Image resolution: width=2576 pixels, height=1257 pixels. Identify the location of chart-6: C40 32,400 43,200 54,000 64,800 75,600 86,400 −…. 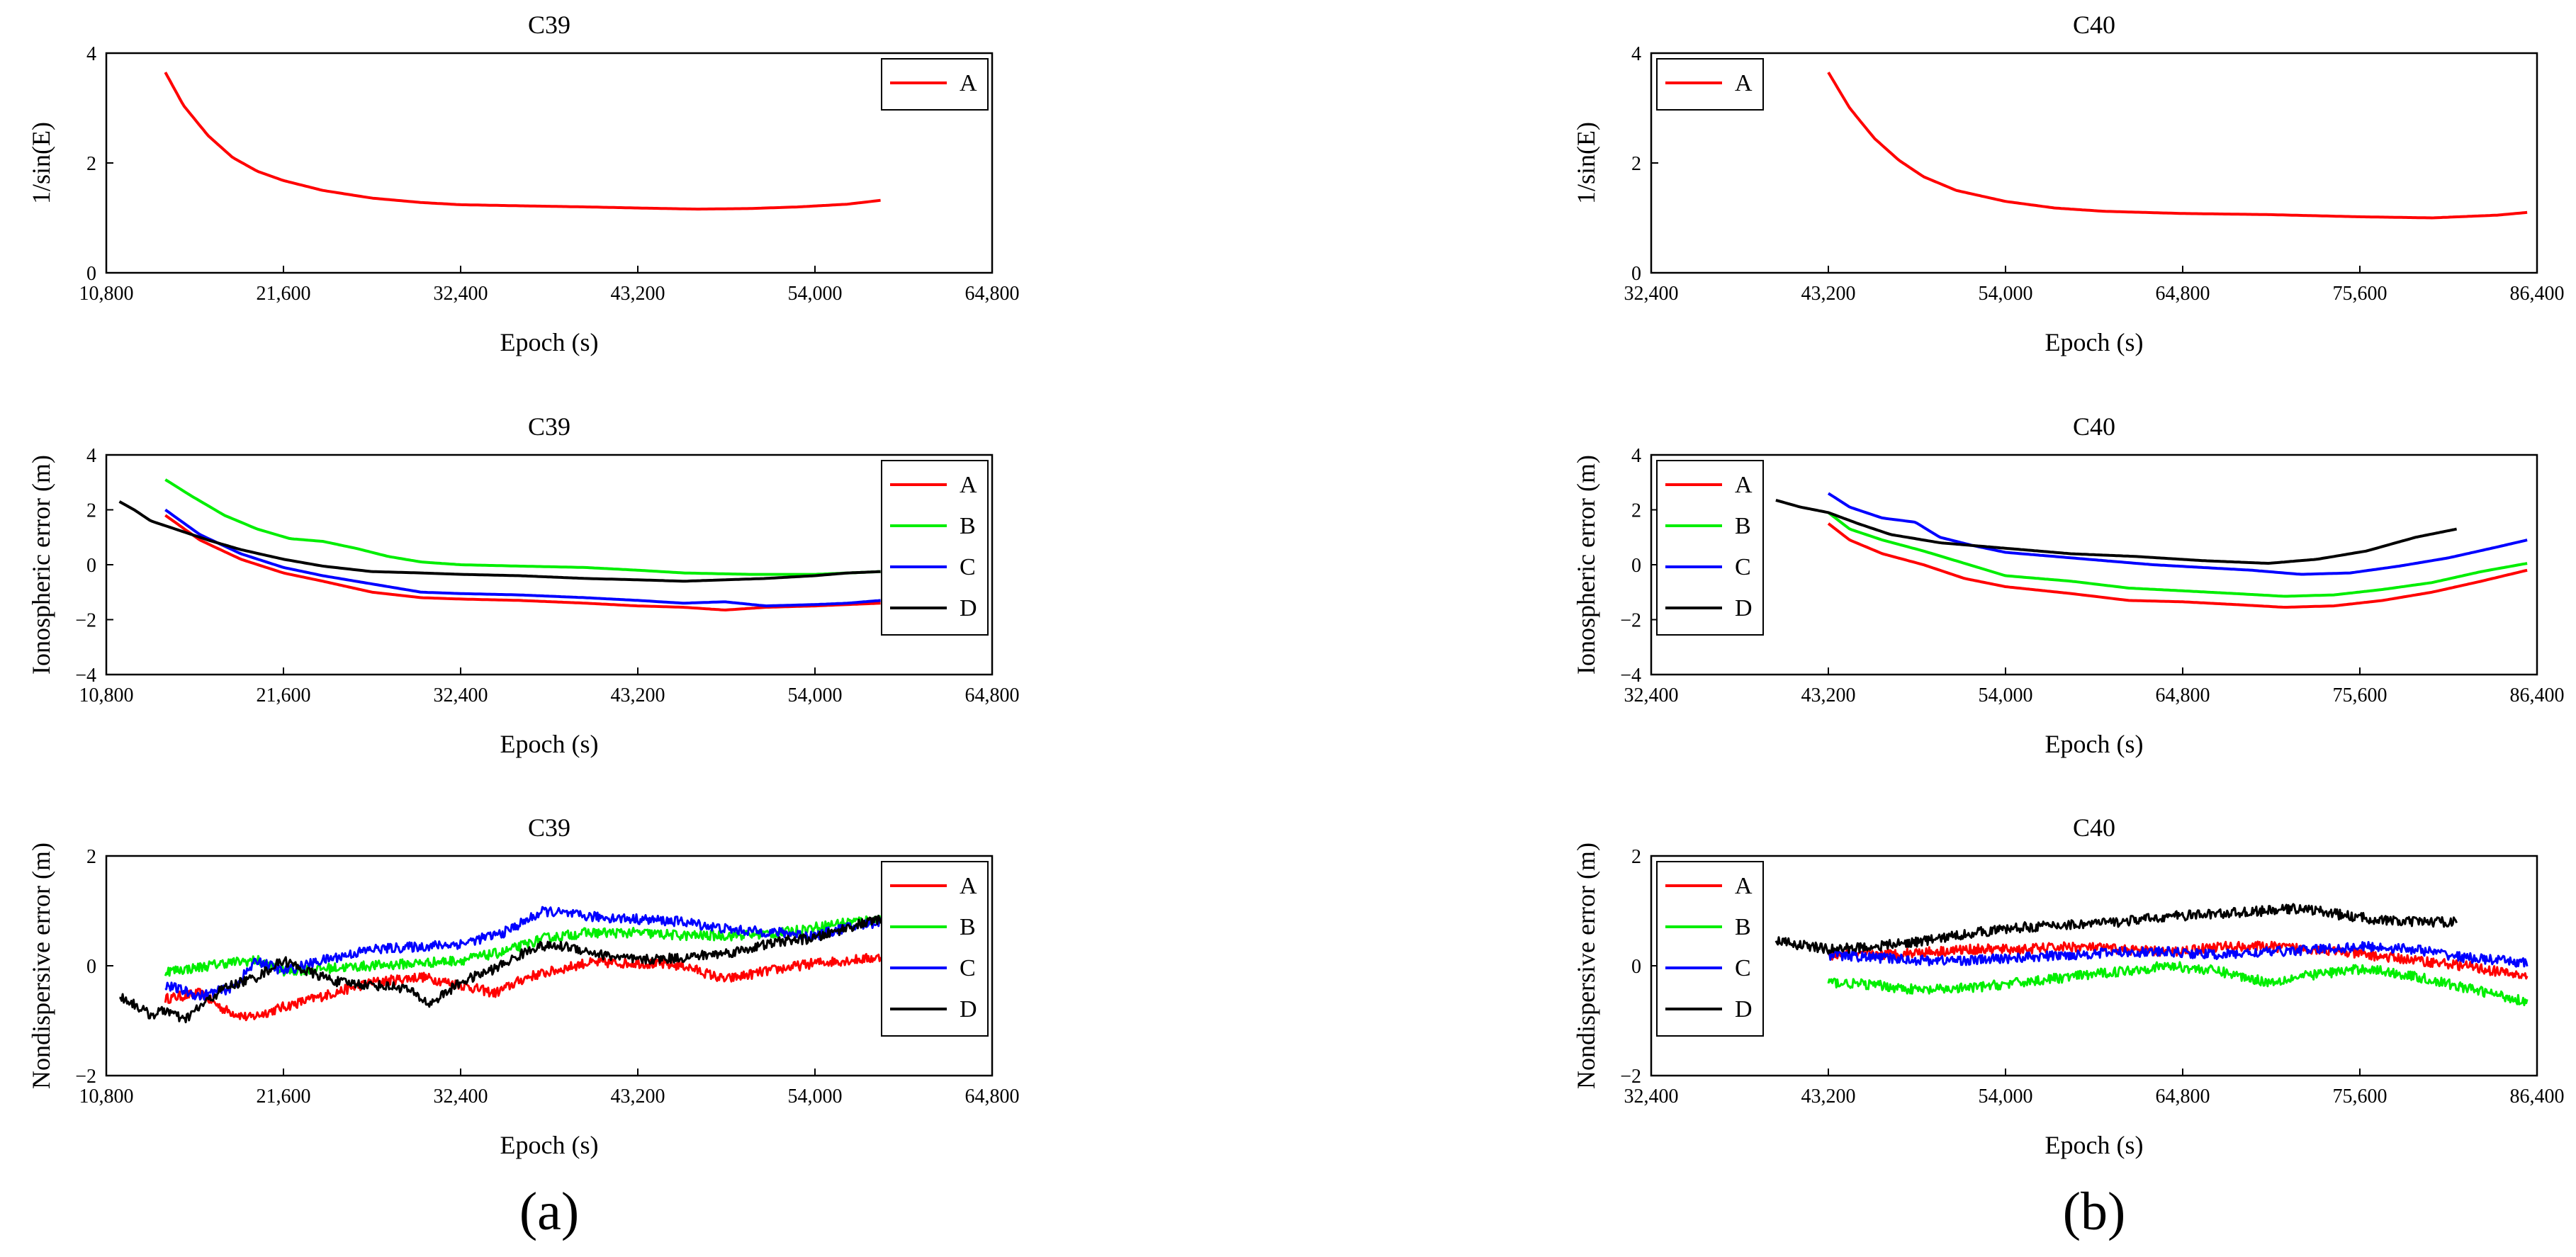
(2068, 986).